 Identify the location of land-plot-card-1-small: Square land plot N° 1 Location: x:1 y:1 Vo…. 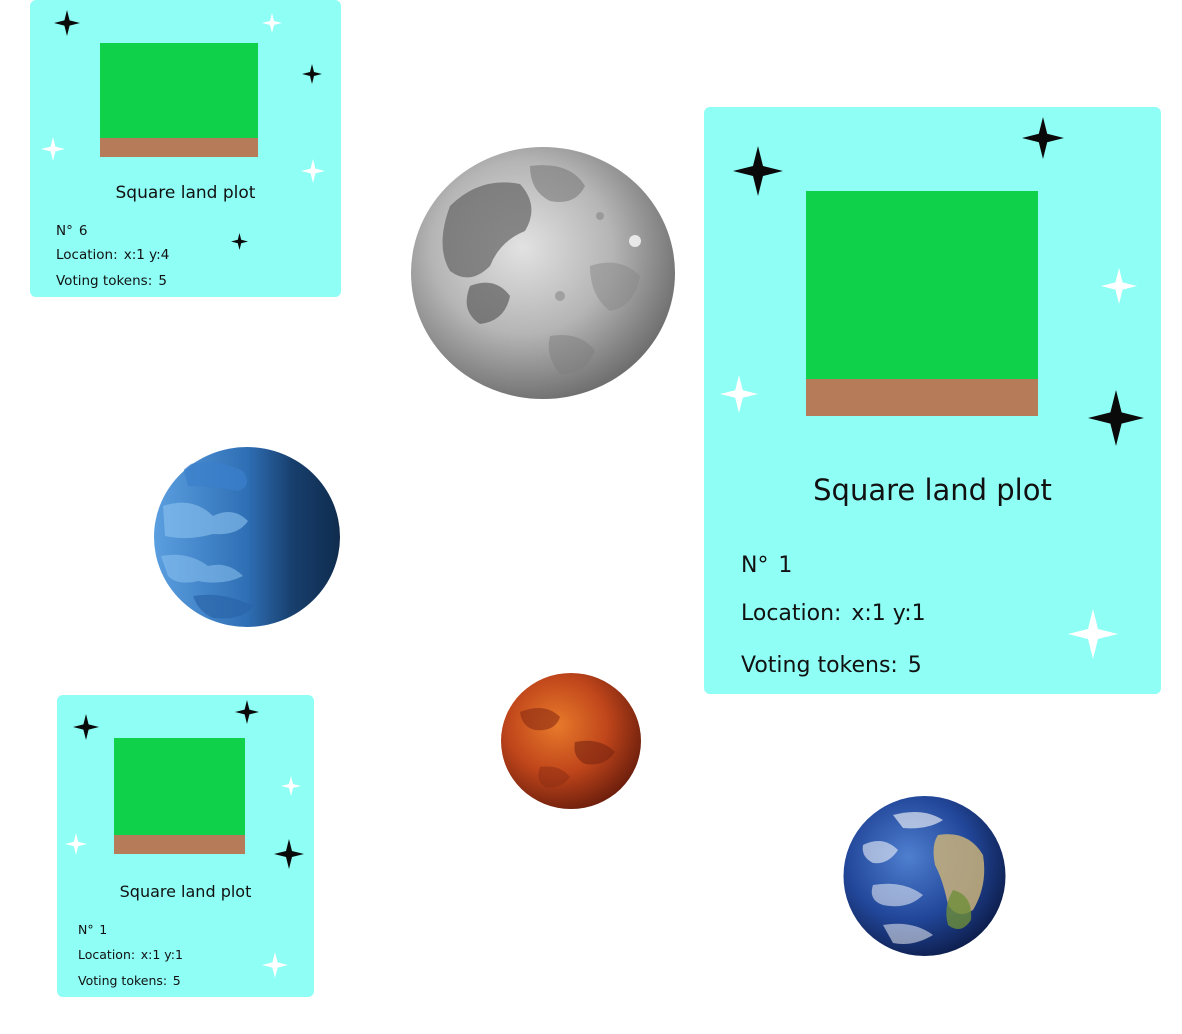
(185, 846).